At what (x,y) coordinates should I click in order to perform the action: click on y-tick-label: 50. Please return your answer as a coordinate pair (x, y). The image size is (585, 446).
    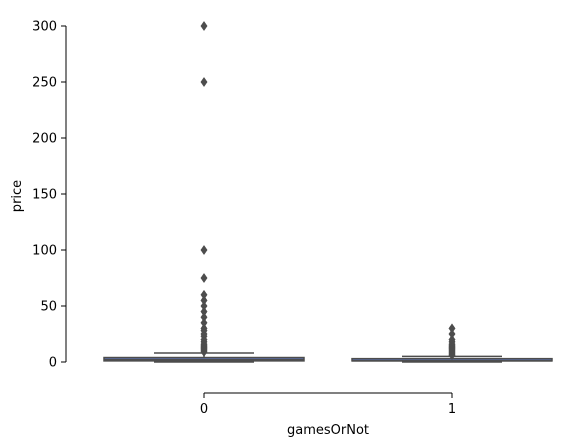
    Looking at the image, I should click on (48, 307).